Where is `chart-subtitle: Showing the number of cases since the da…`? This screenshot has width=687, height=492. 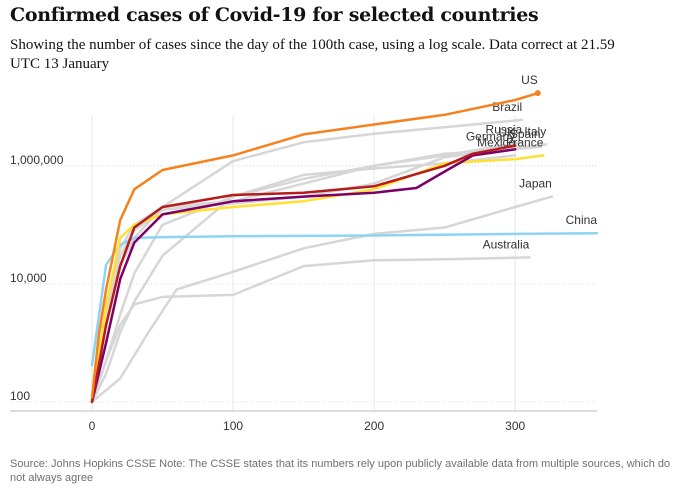
chart-subtitle: Showing the number of cases since the da… is located at coordinates (312, 54).